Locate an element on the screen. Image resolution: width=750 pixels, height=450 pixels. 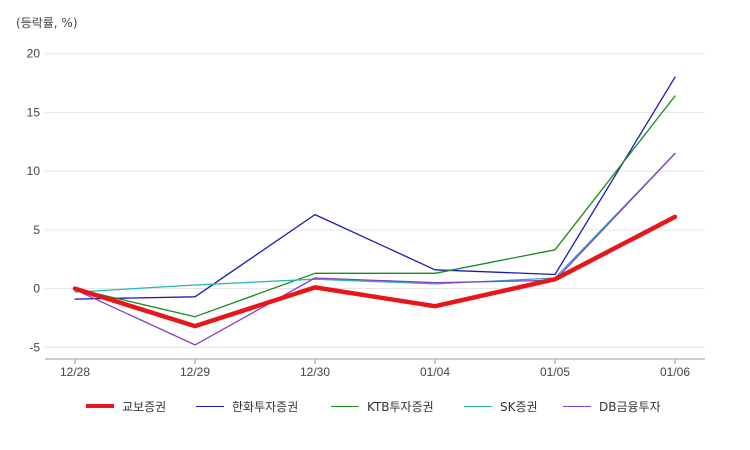
legend-item: DB금융투자 is located at coordinates (612, 406).